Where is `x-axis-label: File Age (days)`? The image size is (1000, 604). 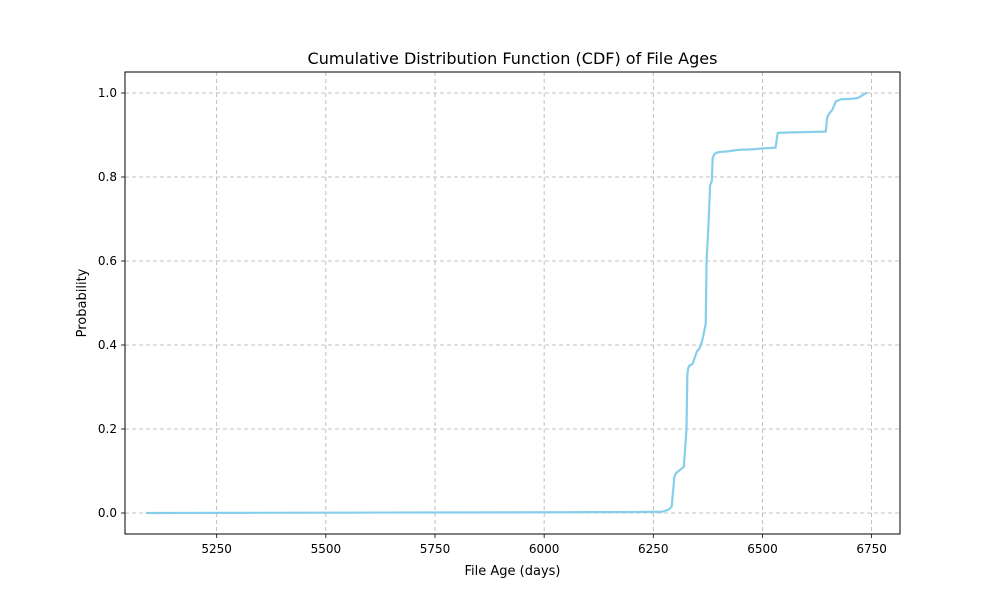 x-axis-label: File Age (days) is located at coordinates (513, 571).